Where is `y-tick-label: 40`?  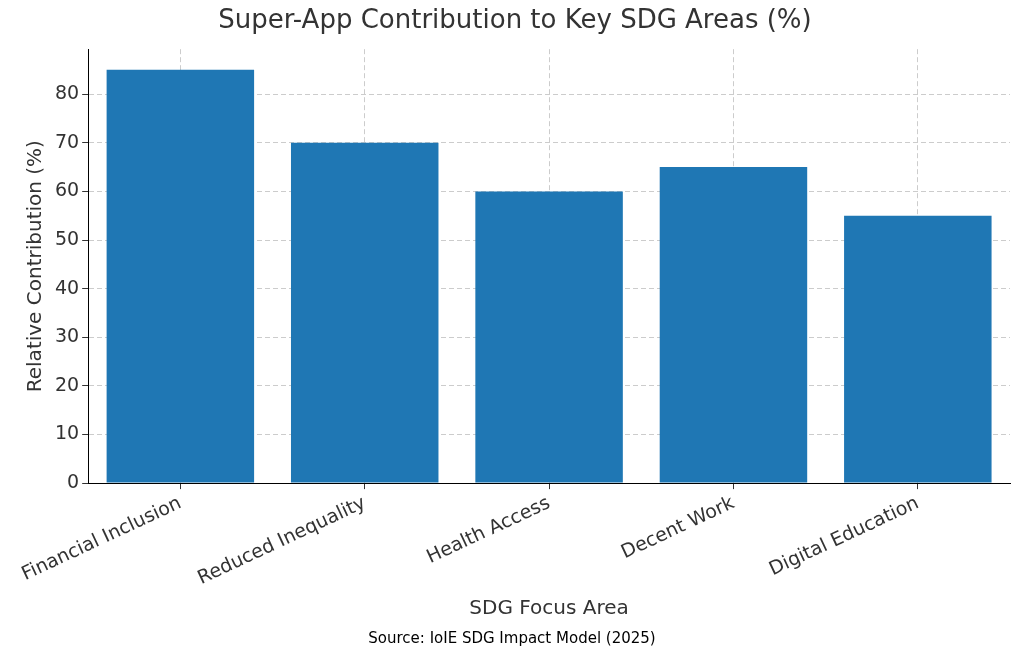
y-tick-label: 40 is located at coordinates (67, 286).